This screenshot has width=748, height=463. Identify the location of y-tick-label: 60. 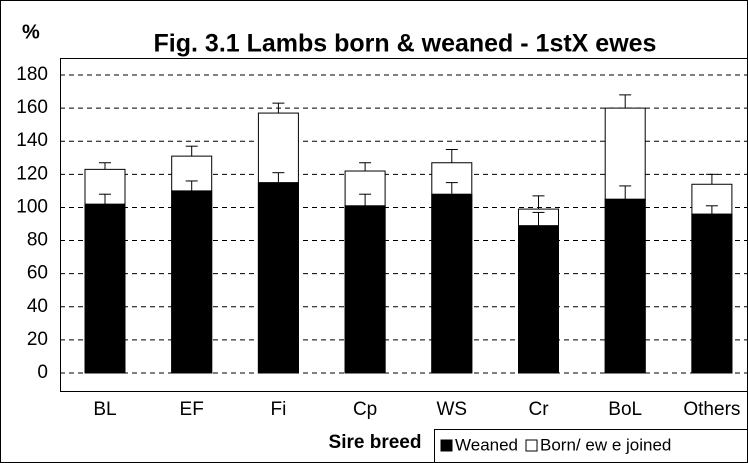
(37, 273).